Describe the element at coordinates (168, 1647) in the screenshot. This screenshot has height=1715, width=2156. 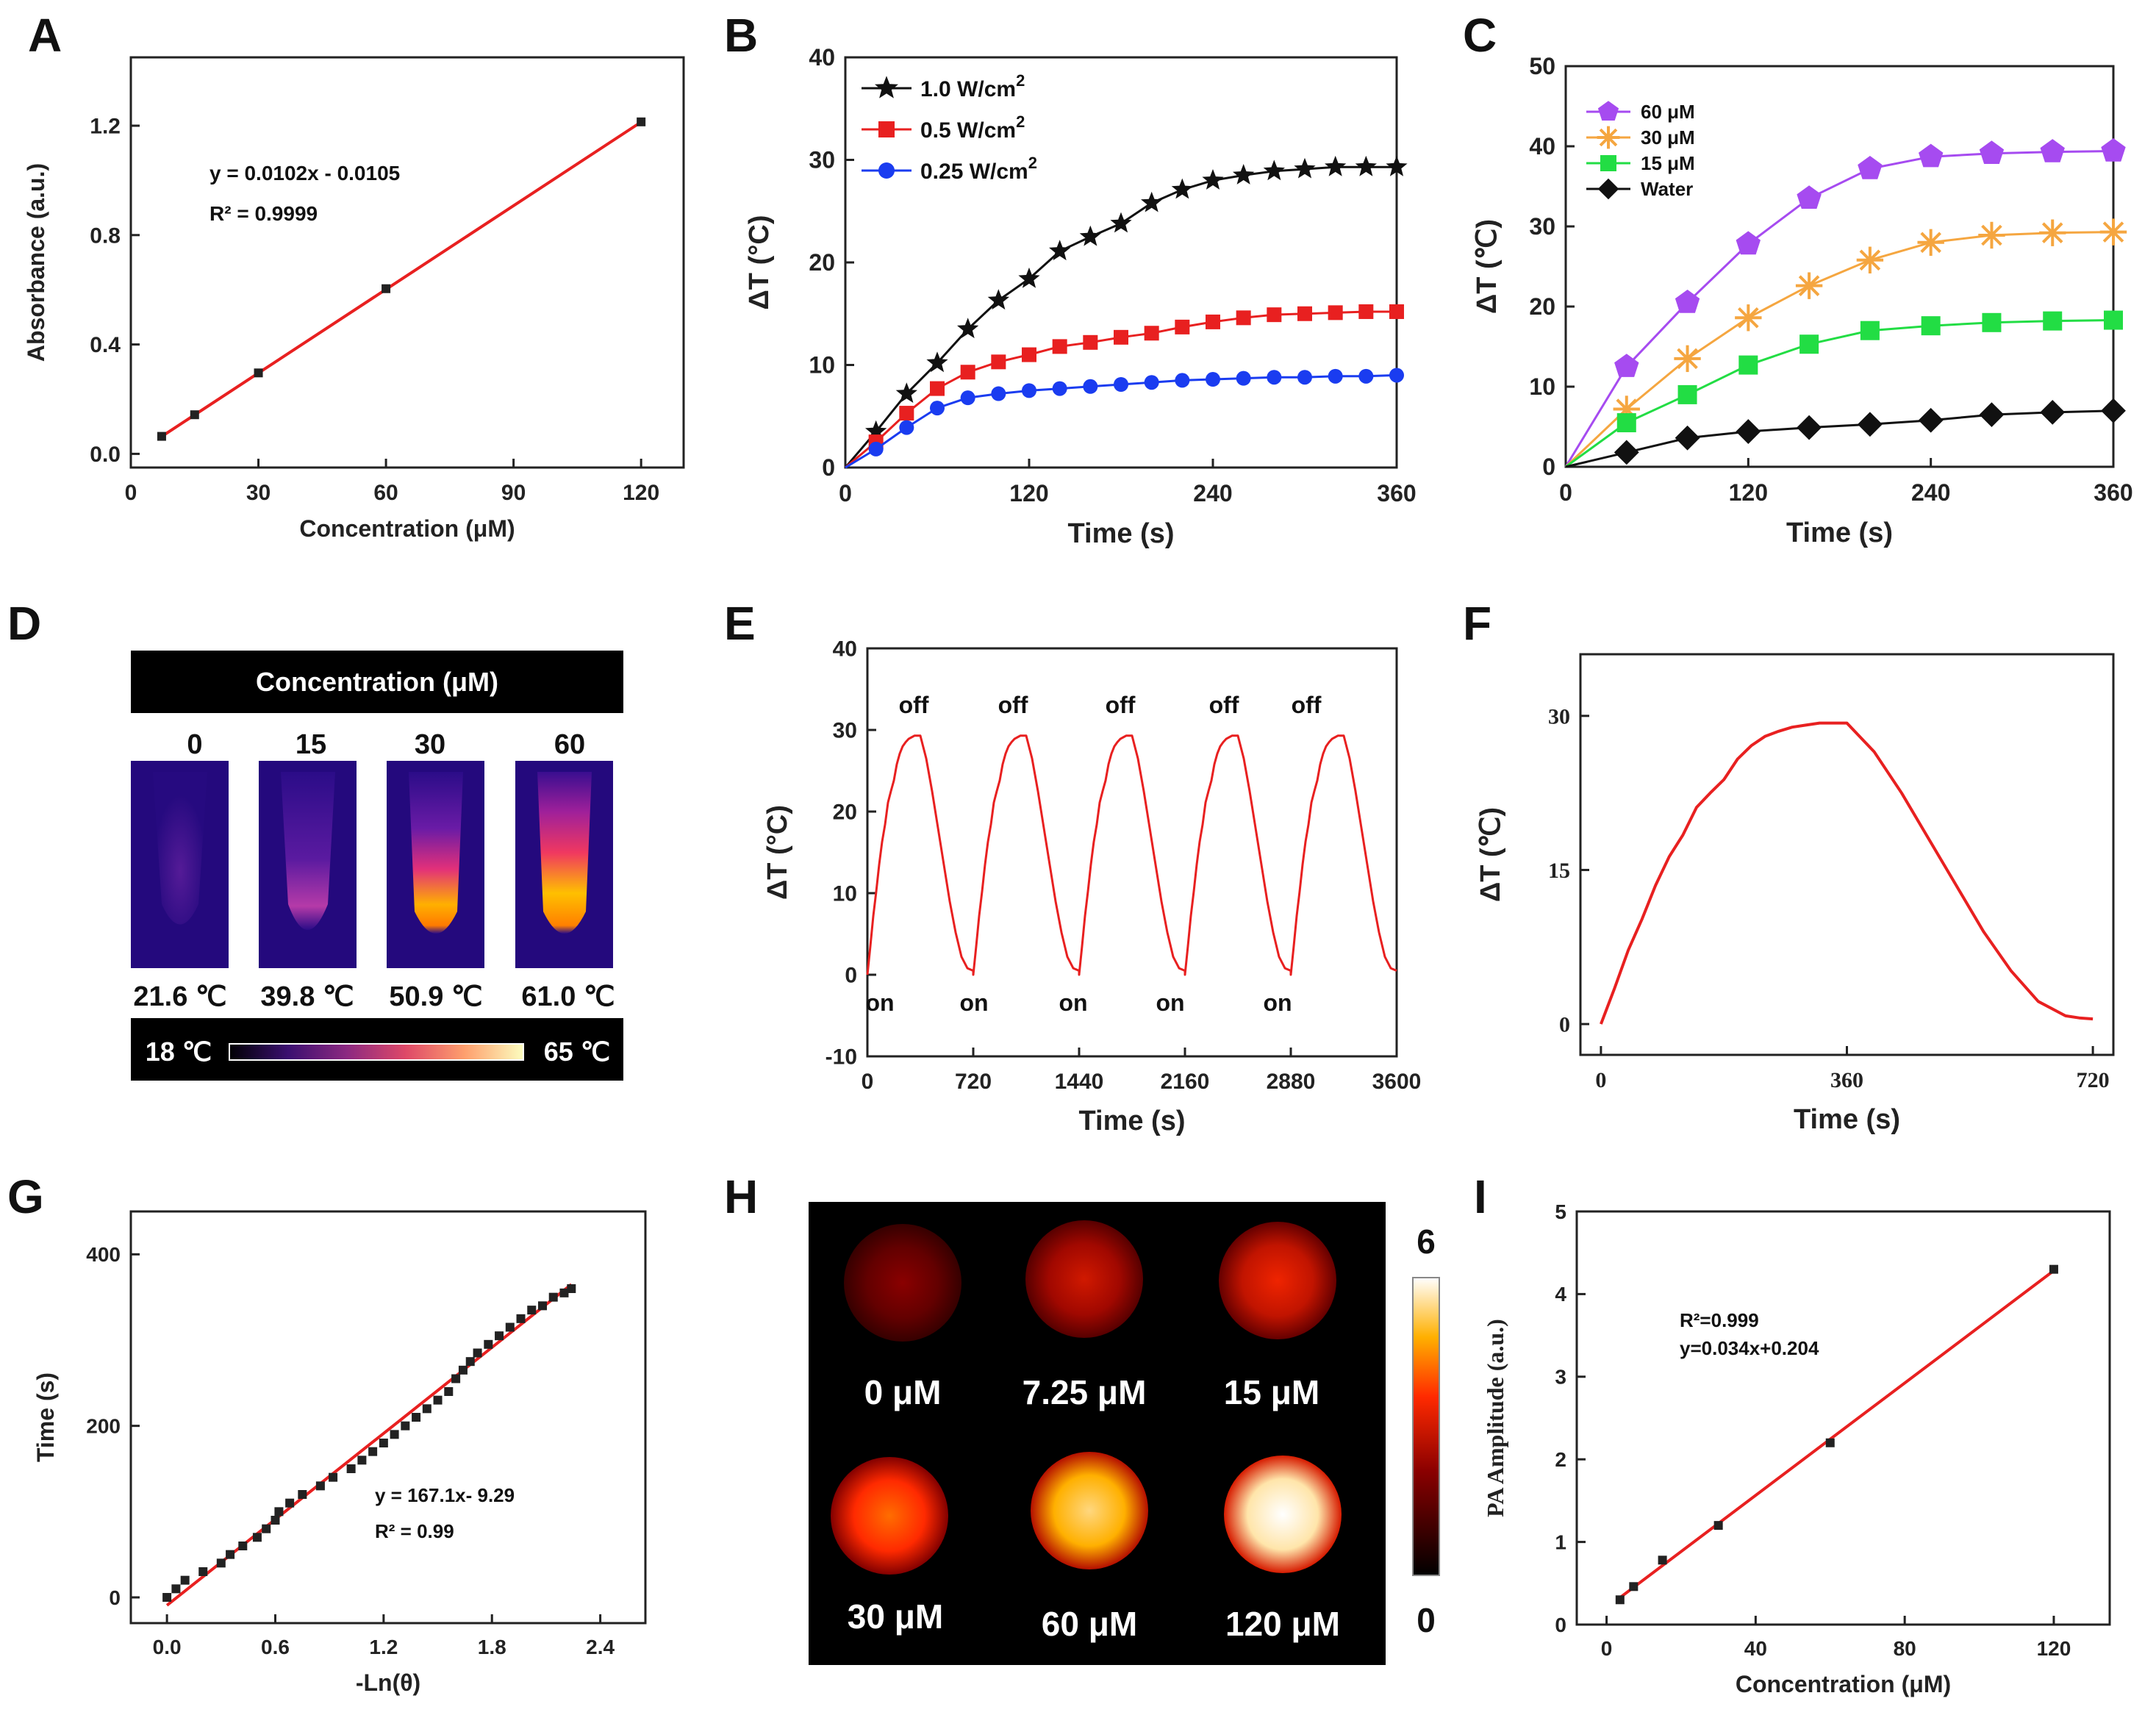
I see `x-tick-label: 0.0` at that location.